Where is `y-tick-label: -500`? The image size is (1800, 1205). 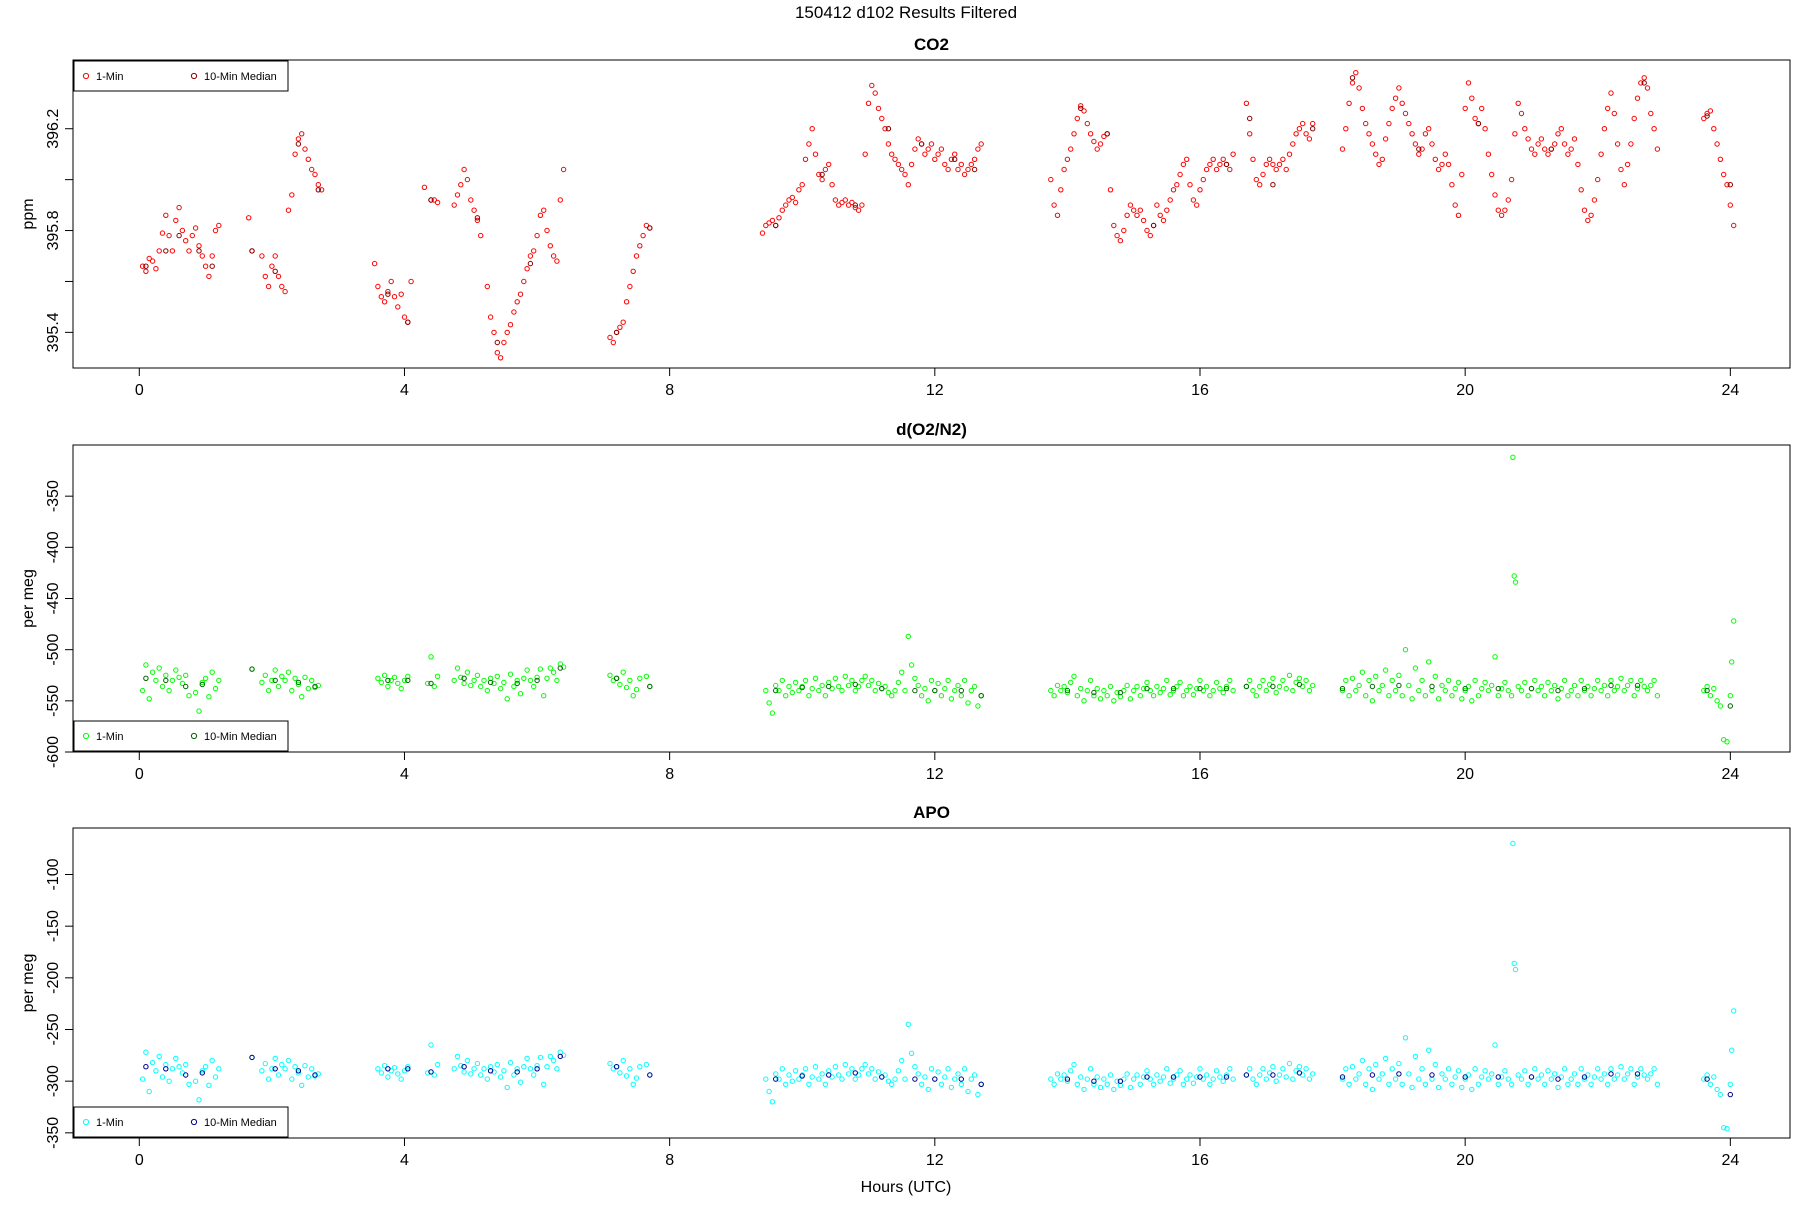 y-tick-label: -500 is located at coordinates (53, 650).